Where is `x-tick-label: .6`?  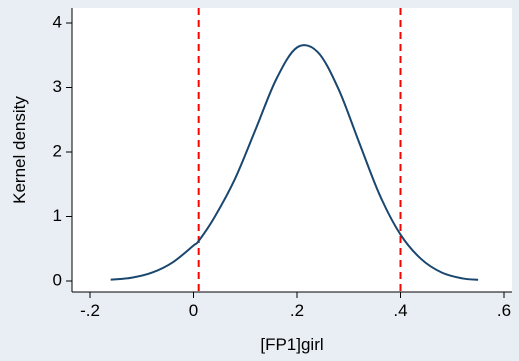 x-tick-label: .6 is located at coordinates (504, 310).